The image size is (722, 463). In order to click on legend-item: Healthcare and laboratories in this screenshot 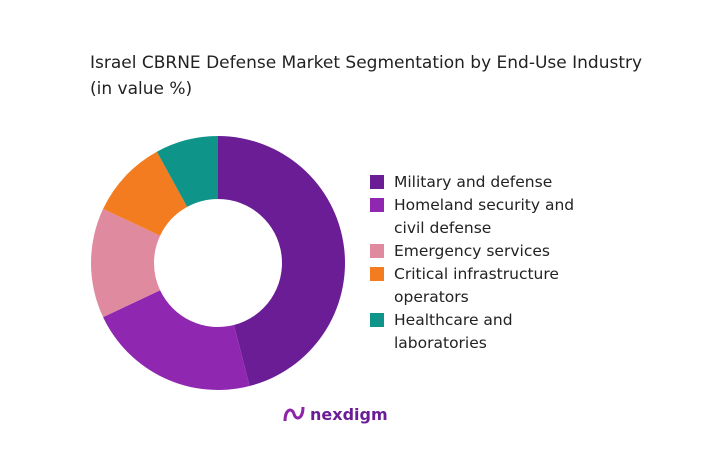, I will do `click(488, 332)`.